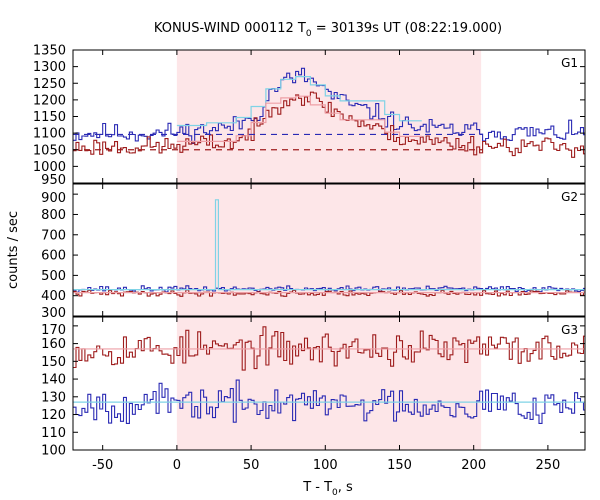 The height and width of the screenshot is (500, 600). What do you see at coordinates (49, 100) in the screenshot?
I see `g1-y-tick-label: 1200` at bounding box center [49, 100].